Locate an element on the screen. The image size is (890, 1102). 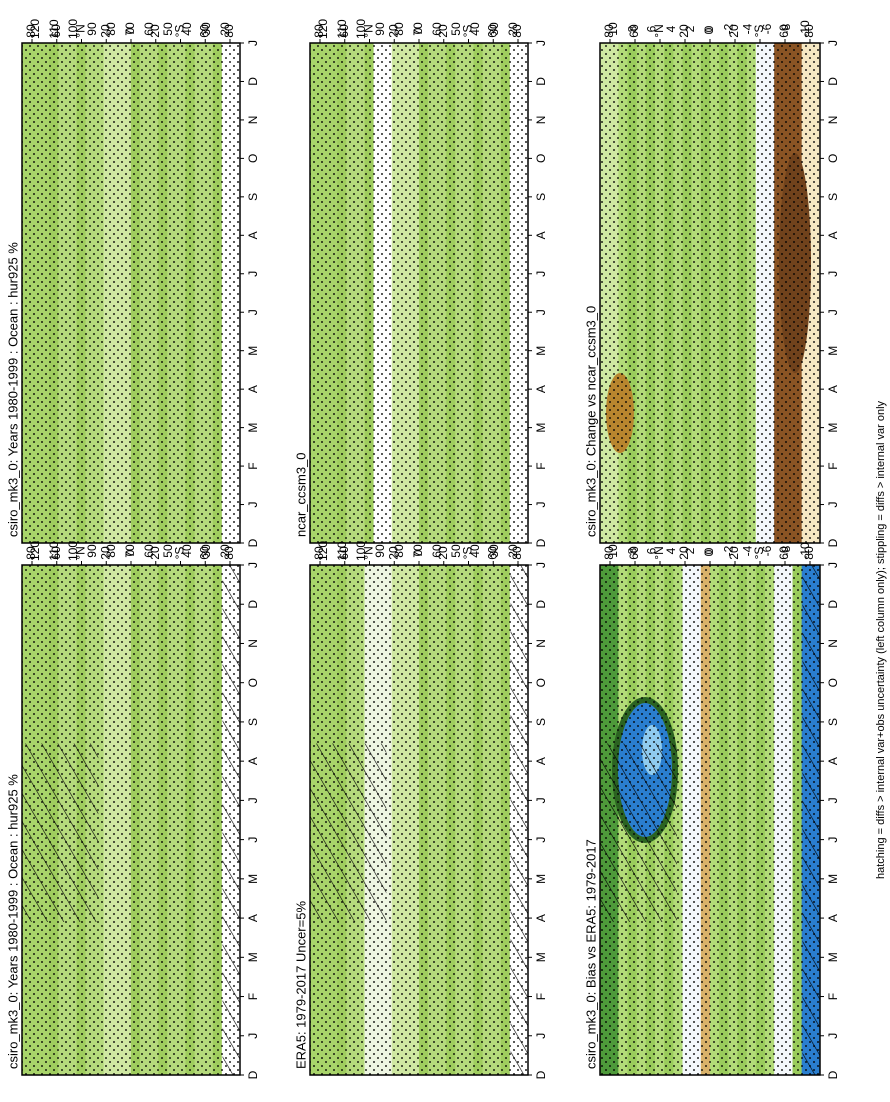
colorbar-label-p3-9: 30 is located at coordinates (494, 551).